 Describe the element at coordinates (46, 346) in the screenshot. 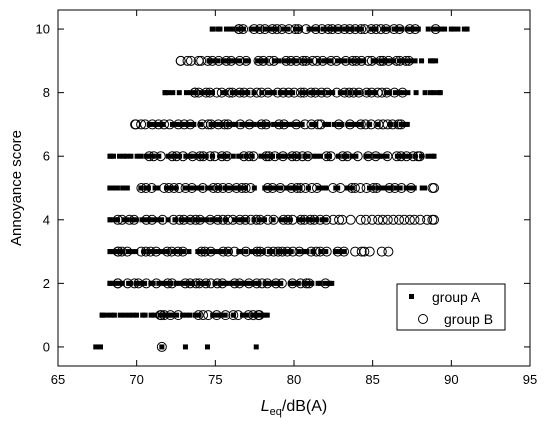

I see `y-tick-label: 0` at that location.